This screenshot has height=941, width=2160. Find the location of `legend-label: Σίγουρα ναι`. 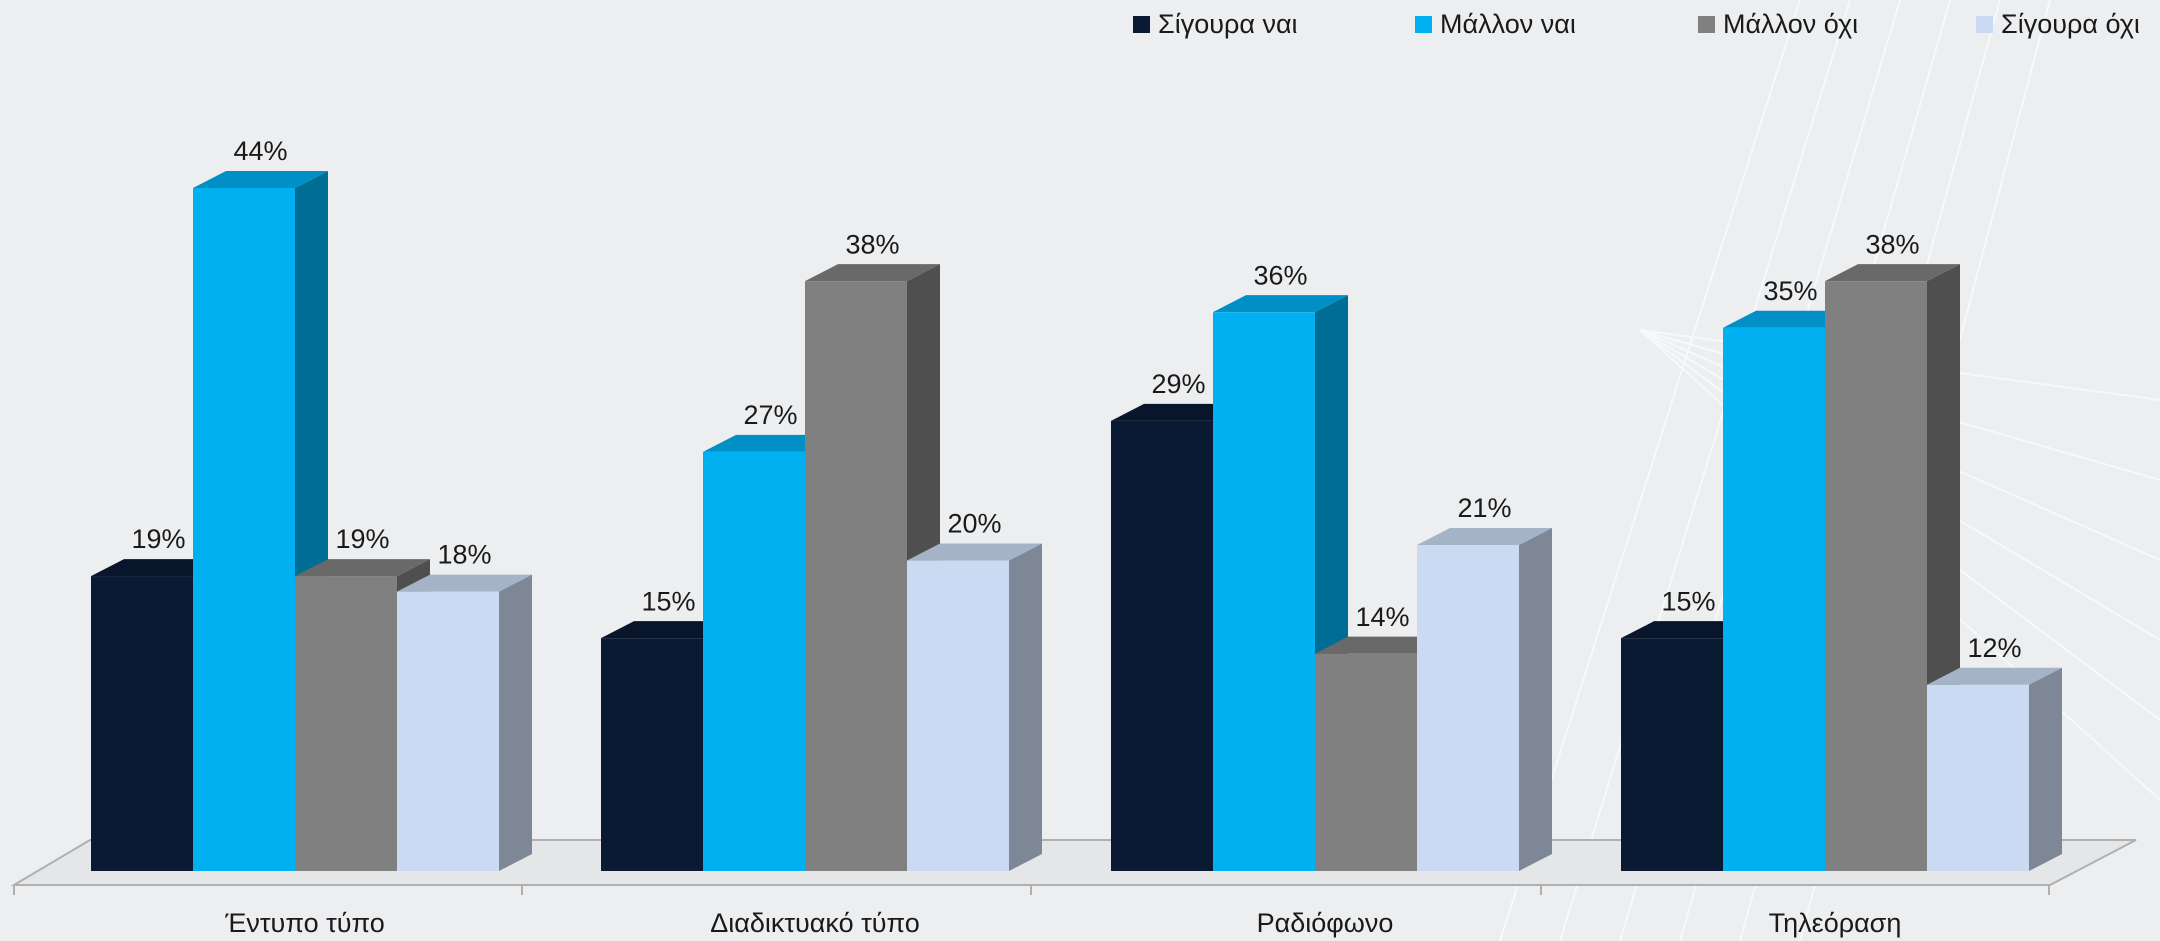

legend-label: Σίγουρα ναι is located at coordinates (1228, 24).